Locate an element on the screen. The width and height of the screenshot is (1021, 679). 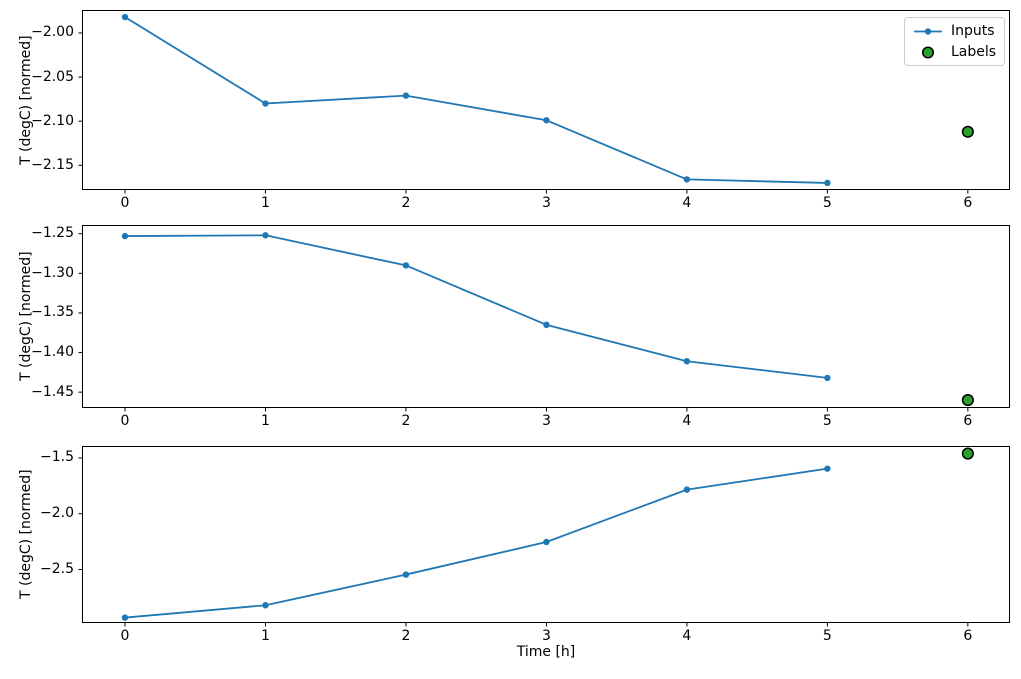
labels-circle-icon is located at coordinates (927, 52).